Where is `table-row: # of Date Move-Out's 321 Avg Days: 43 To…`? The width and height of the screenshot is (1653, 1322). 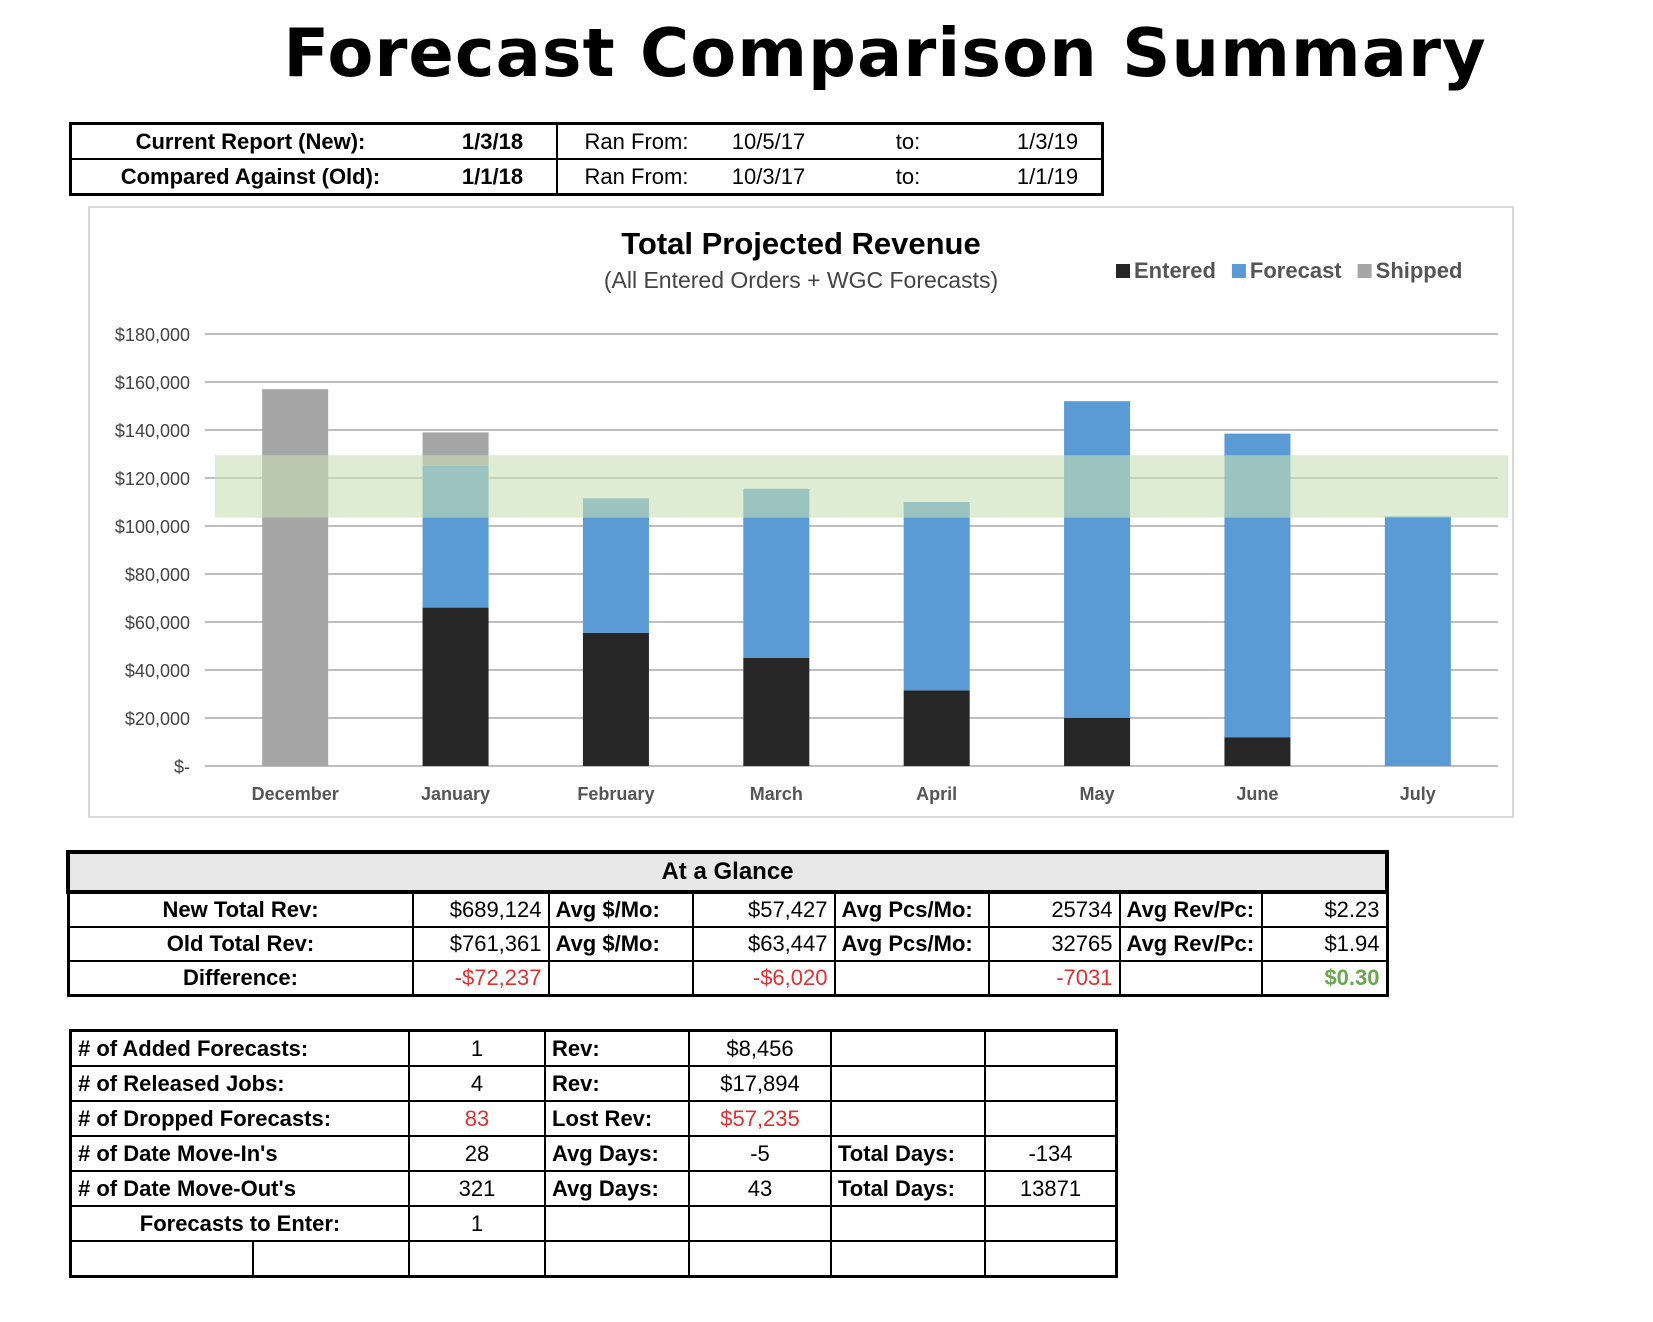 table-row: # of Date Move-Out's 321 Avg Days: 43 To… is located at coordinates (593, 1188).